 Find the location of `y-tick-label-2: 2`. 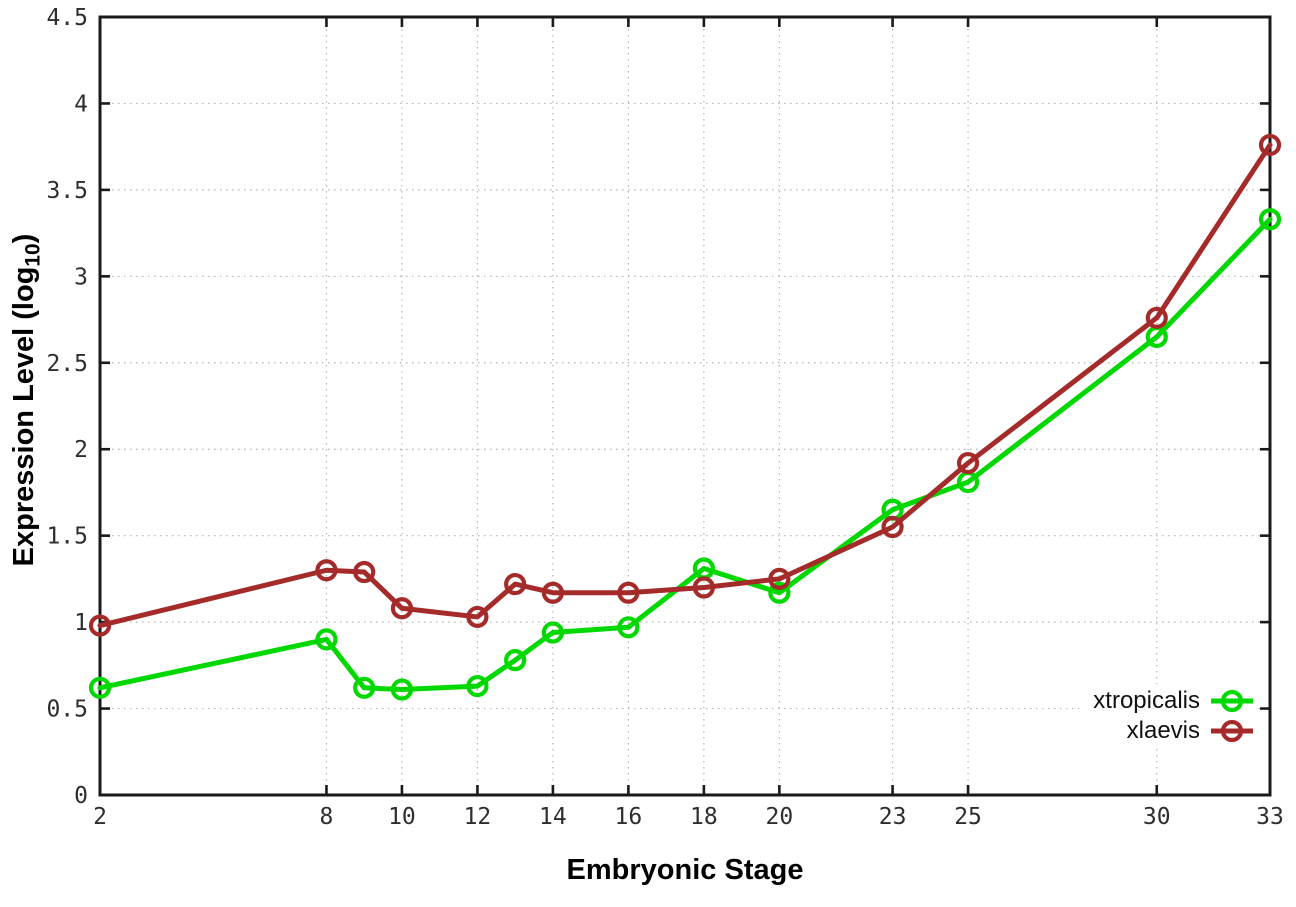

y-tick-label-2: 2 is located at coordinates (81, 450).